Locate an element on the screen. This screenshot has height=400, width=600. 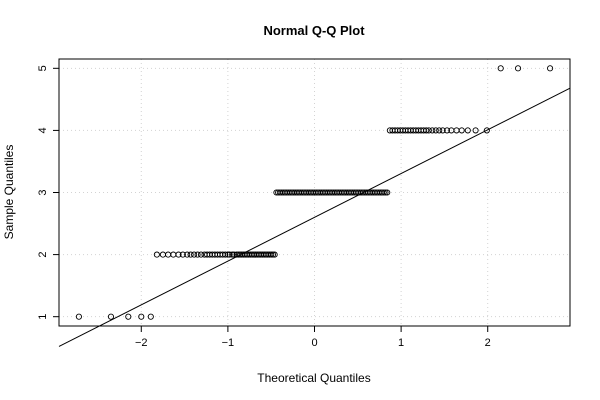
y-axis: 1 2 3 4 5 is located at coordinates (48, 192).